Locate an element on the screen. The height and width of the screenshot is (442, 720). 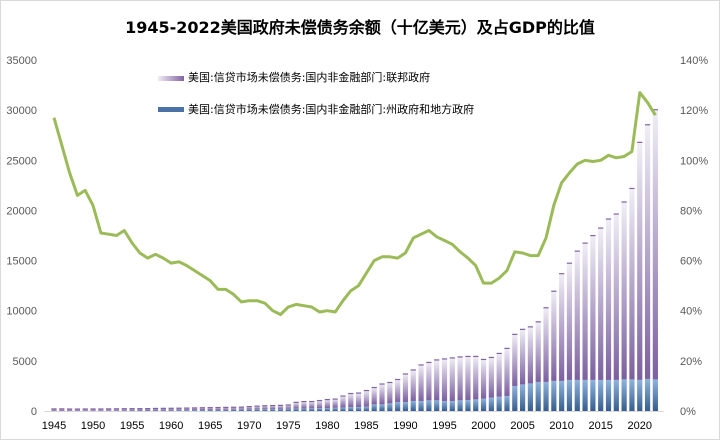
x-tick-label: 1960 is located at coordinates (171, 426).